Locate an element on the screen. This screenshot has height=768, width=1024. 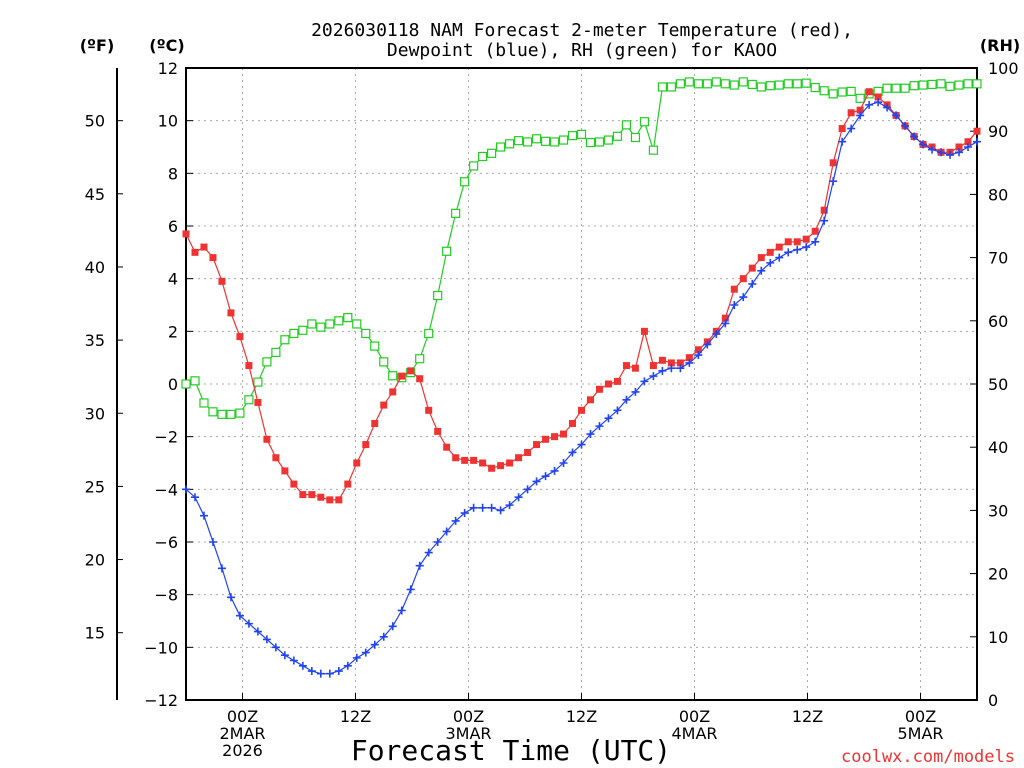
celsius-tick-label: 12 is located at coordinates (168, 68).